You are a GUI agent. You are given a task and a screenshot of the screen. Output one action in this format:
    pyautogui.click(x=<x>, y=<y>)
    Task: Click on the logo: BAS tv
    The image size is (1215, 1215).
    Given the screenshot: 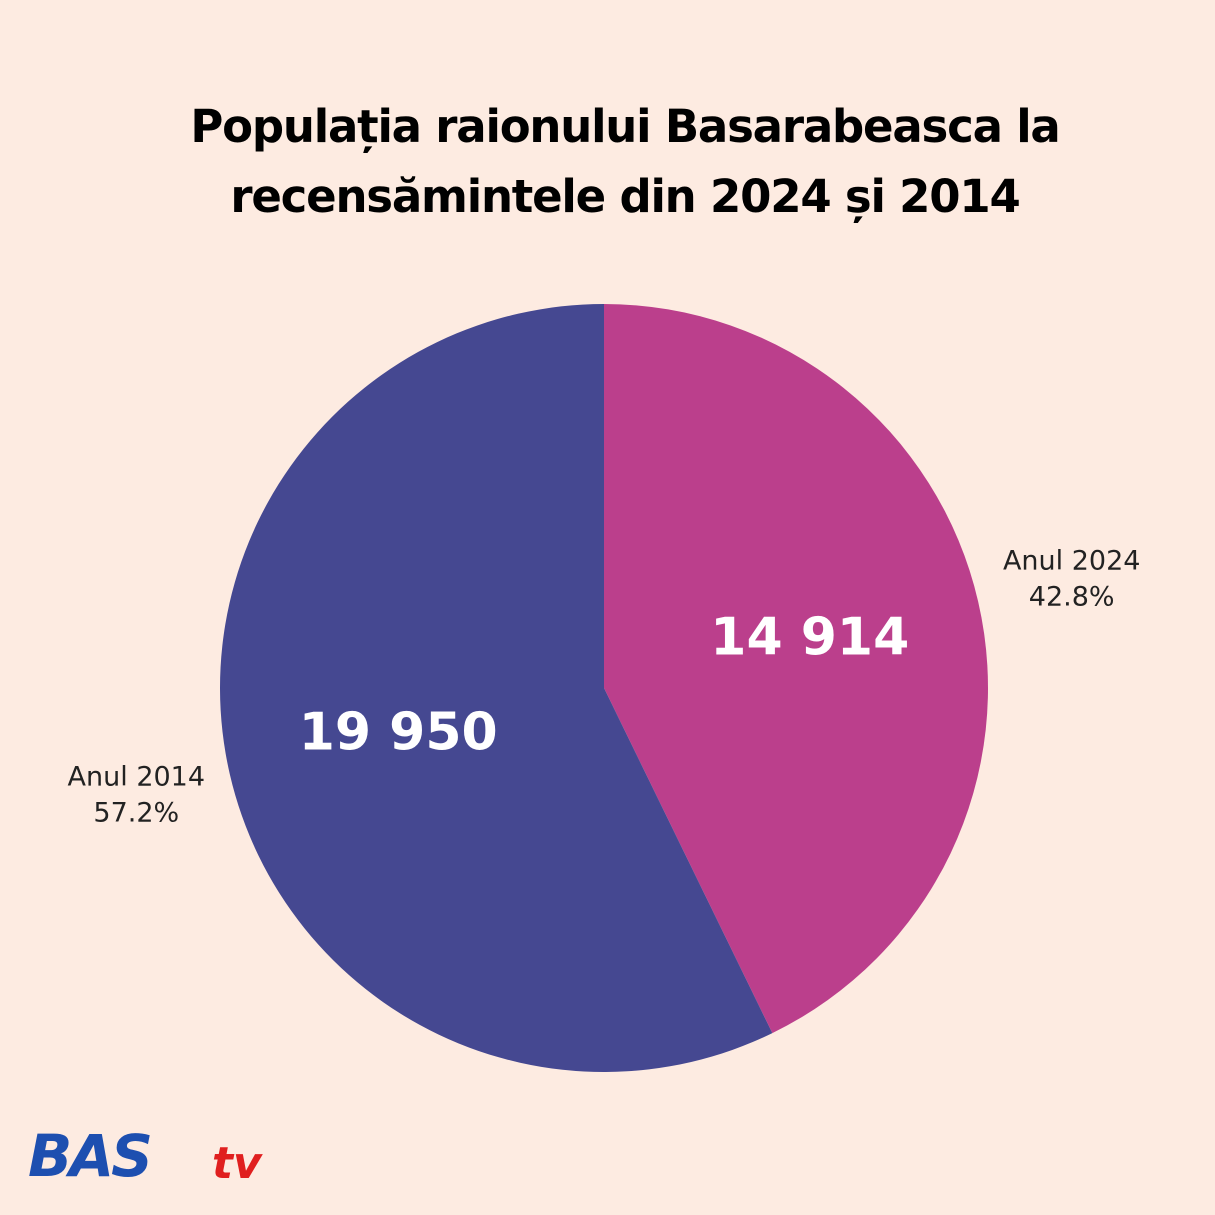 What is the action you would take?
    pyautogui.click(x=145, y=1156)
    